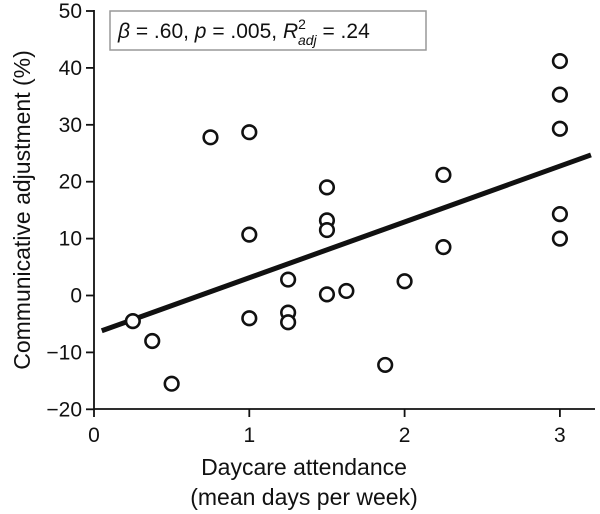  What do you see at coordinates (249, 435) in the screenshot?
I see `x-tick-label: 1` at bounding box center [249, 435].